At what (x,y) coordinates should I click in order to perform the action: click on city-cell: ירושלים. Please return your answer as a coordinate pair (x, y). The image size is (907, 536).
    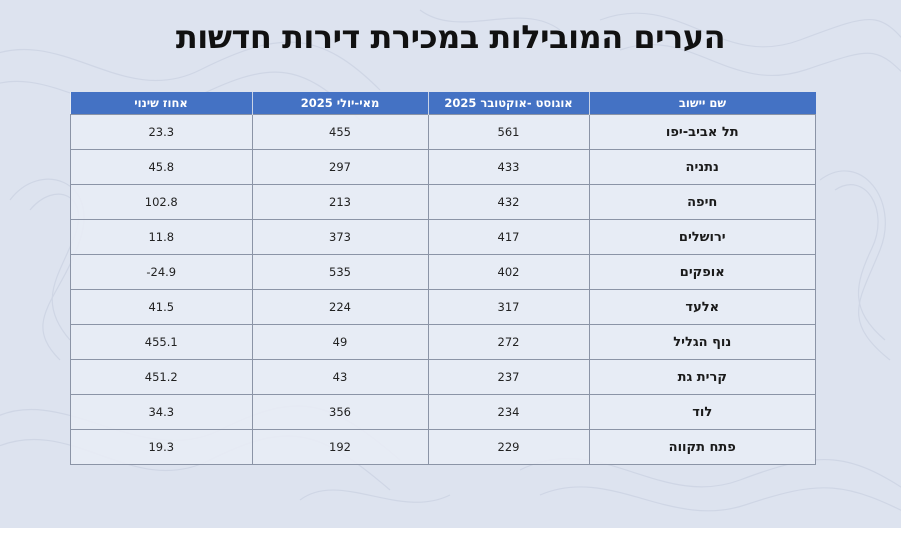
    Looking at the image, I should click on (702, 237).